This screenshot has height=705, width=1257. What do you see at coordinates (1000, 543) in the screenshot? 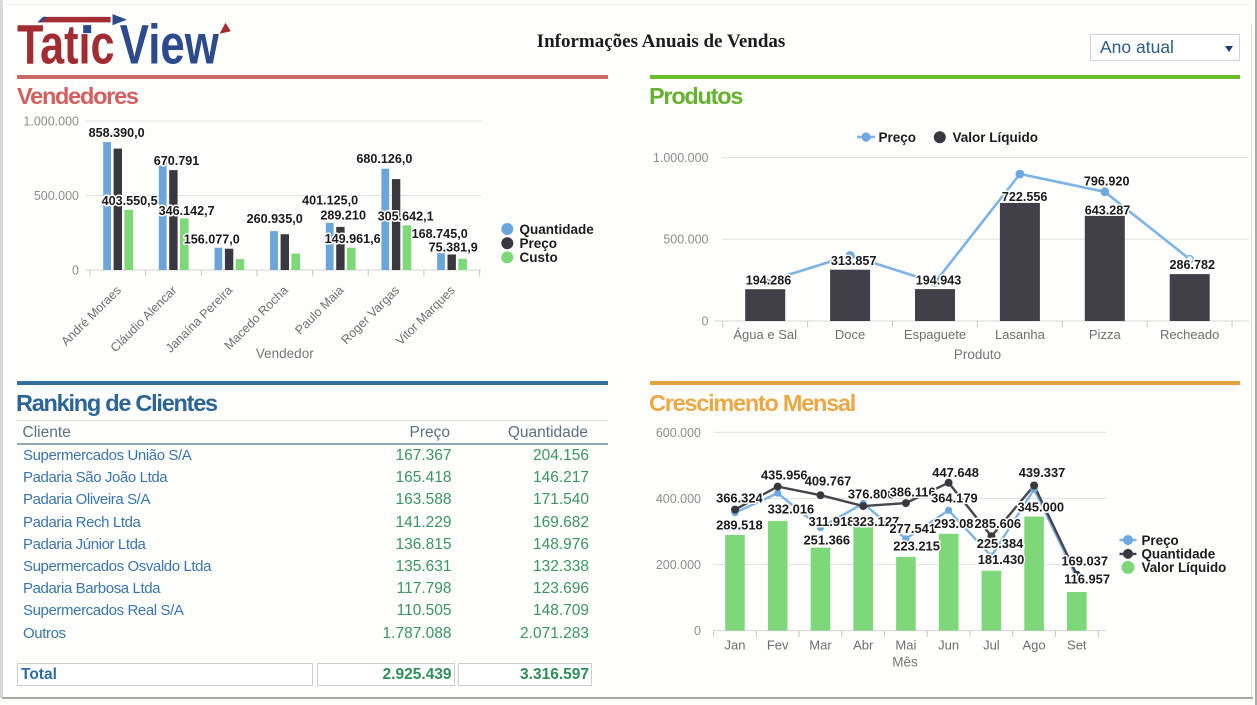
I see `svg-text: 225.384` at bounding box center [1000, 543].